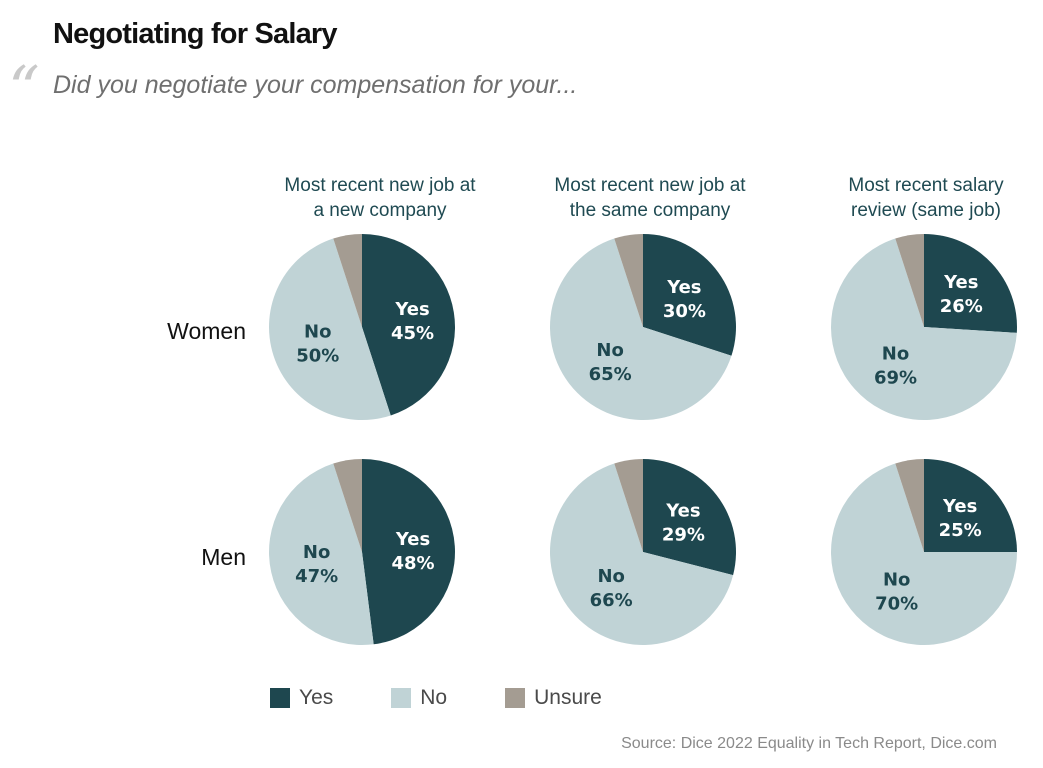 The width and height of the screenshot is (1043, 768). I want to click on legend-item-unsure: Unsure, so click(553, 698).